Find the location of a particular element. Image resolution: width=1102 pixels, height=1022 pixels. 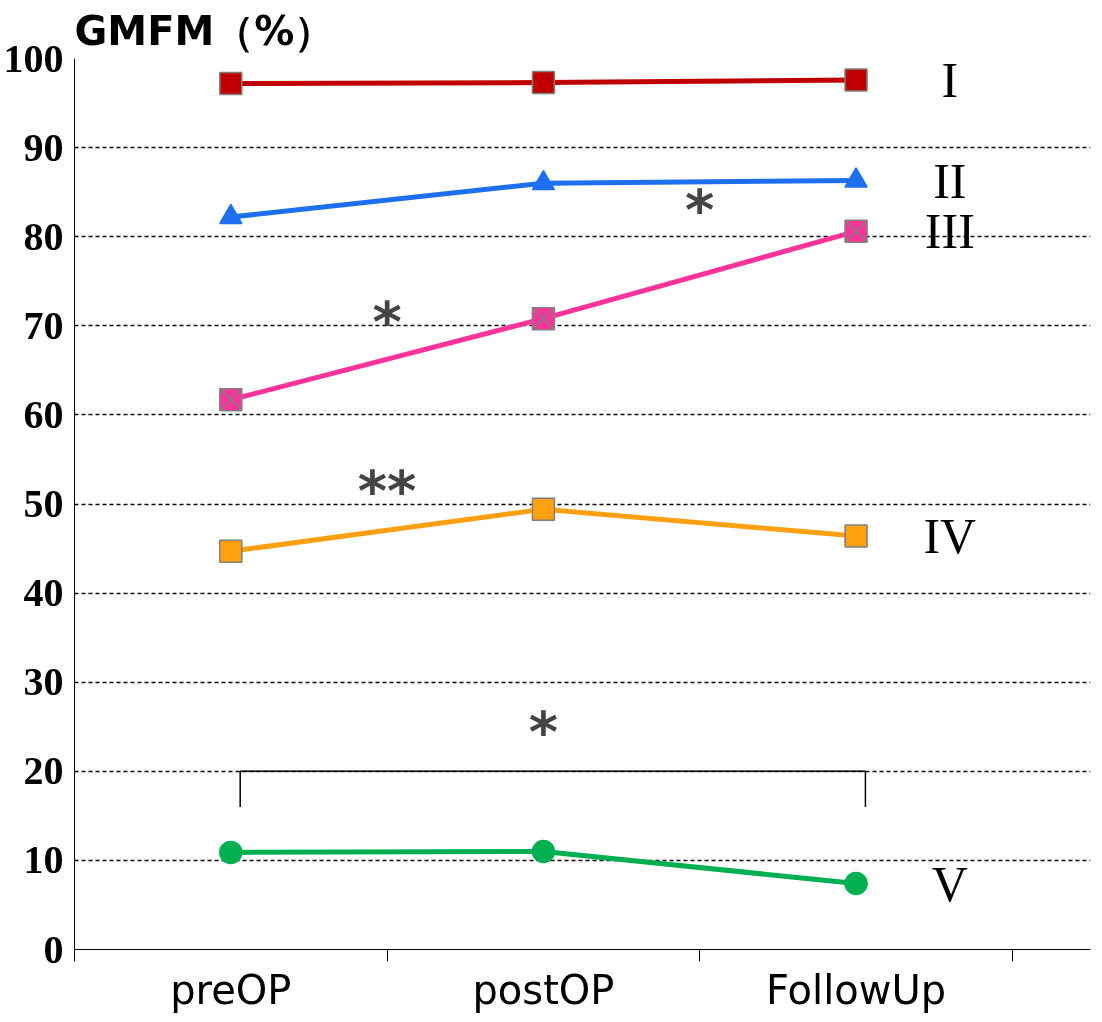

x-tick-label: preOP is located at coordinates (231, 989).